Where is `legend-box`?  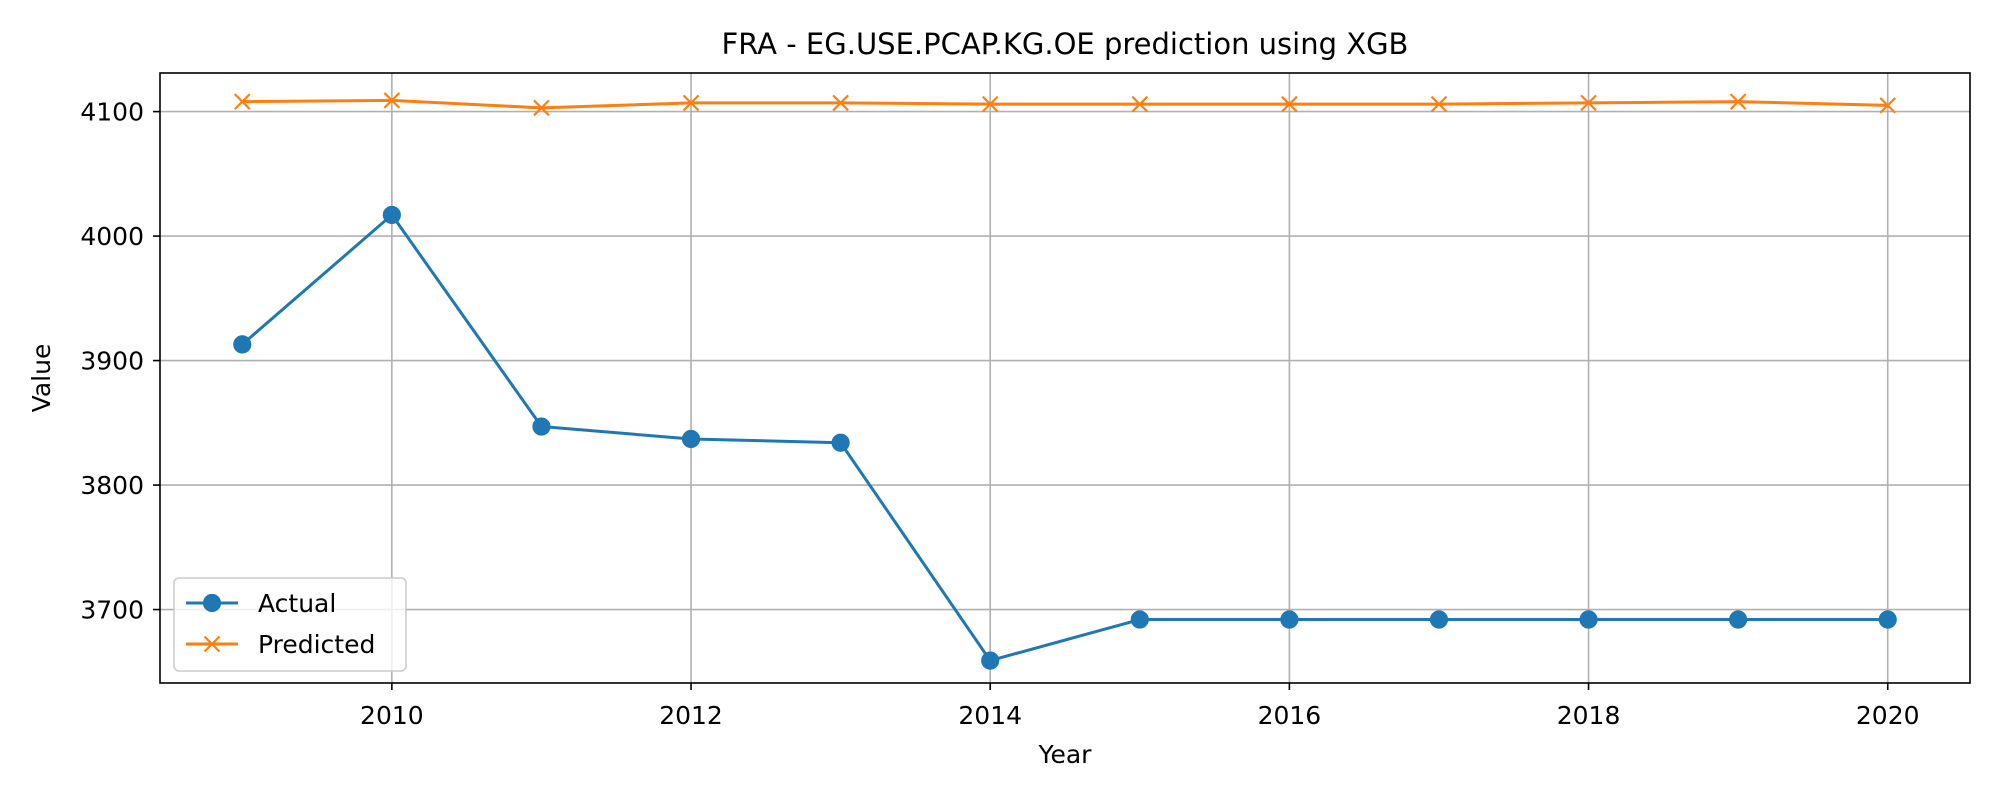 legend-box is located at coordinates (290, 624).